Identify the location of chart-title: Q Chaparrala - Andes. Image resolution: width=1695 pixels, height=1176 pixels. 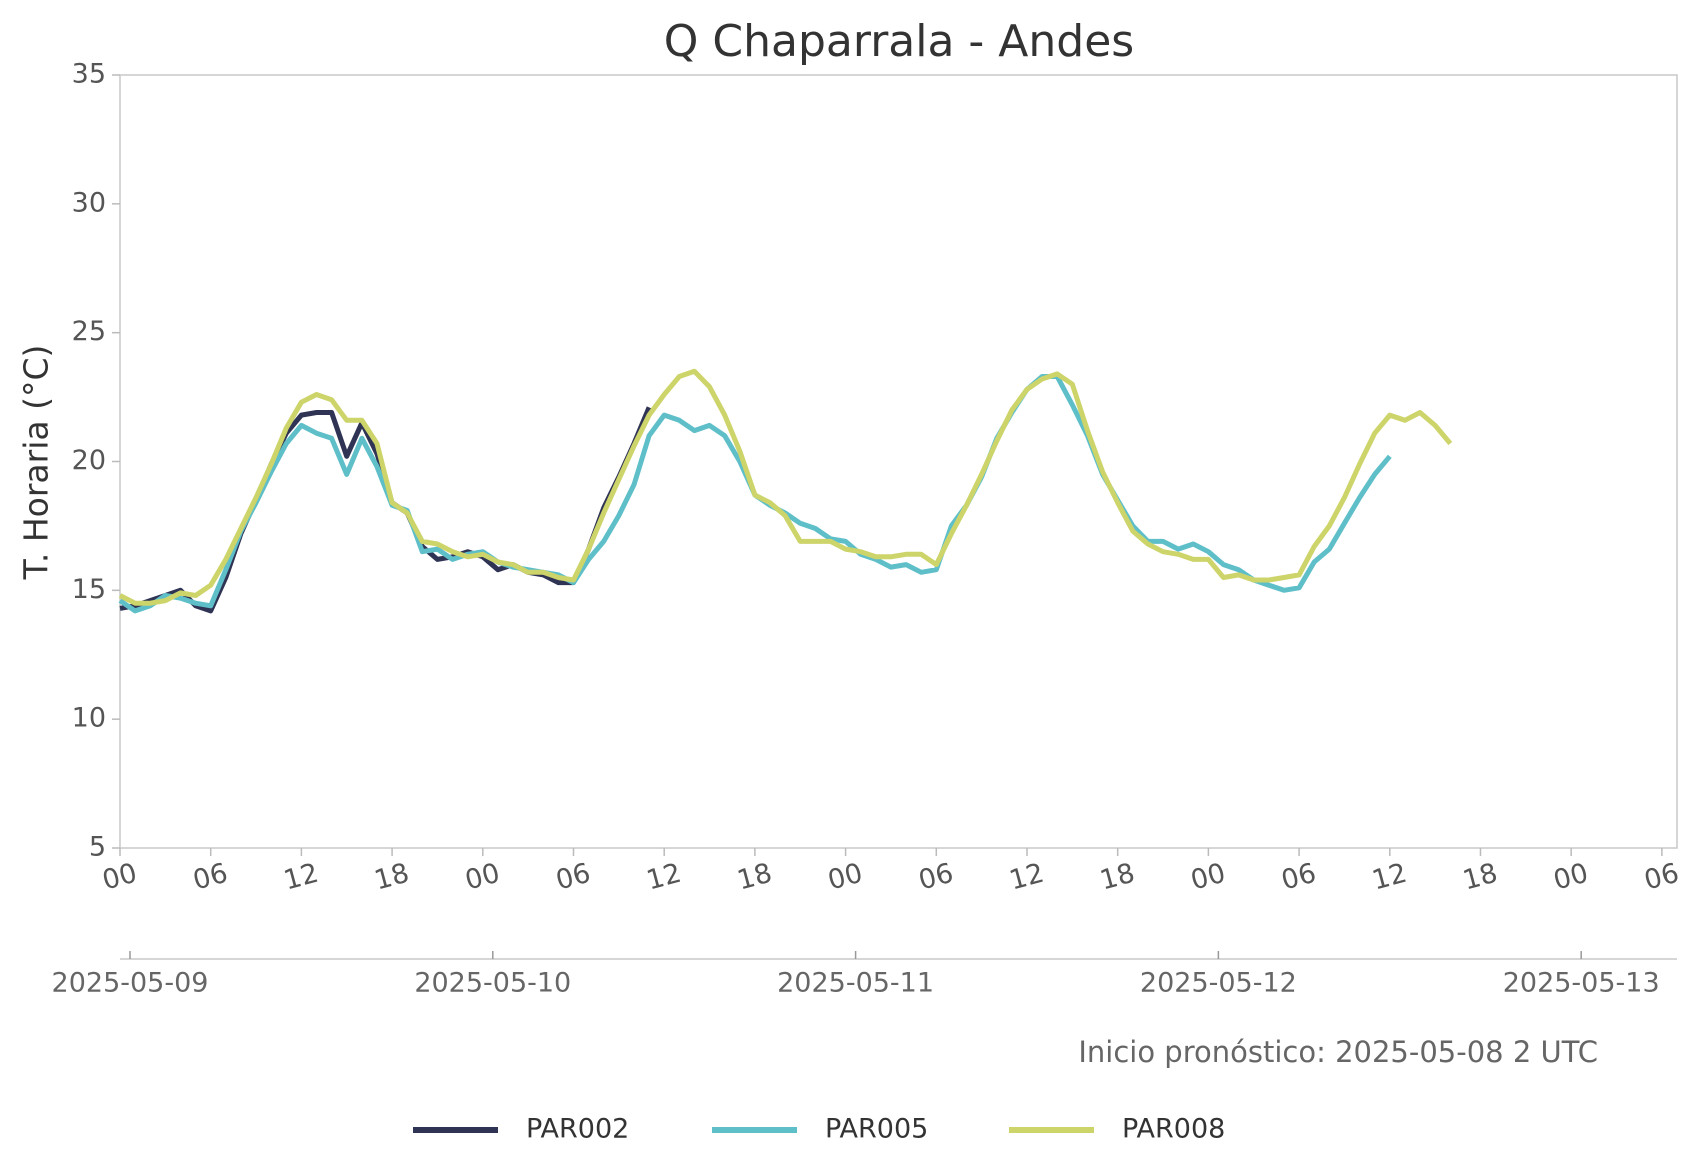
(899, 41).